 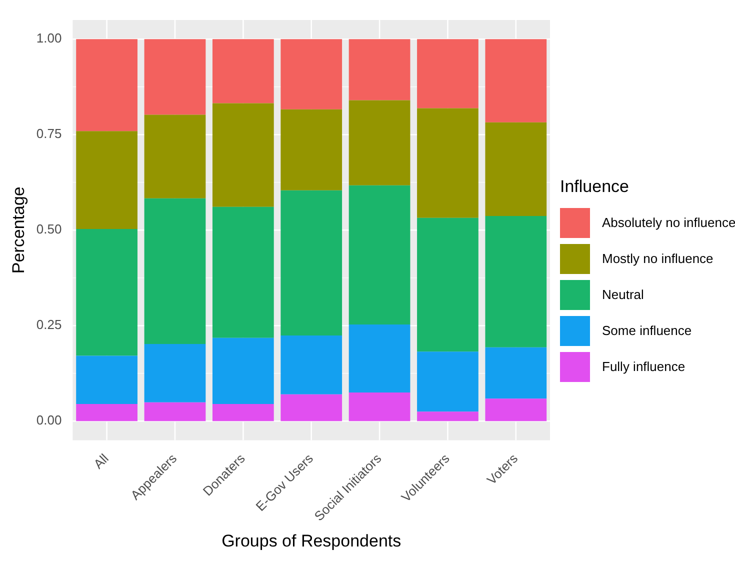 What do you see at coordinates (18, 230) in the screenshot?
I see `y-axis-title: Percentage` at bounding box center [18, 230].